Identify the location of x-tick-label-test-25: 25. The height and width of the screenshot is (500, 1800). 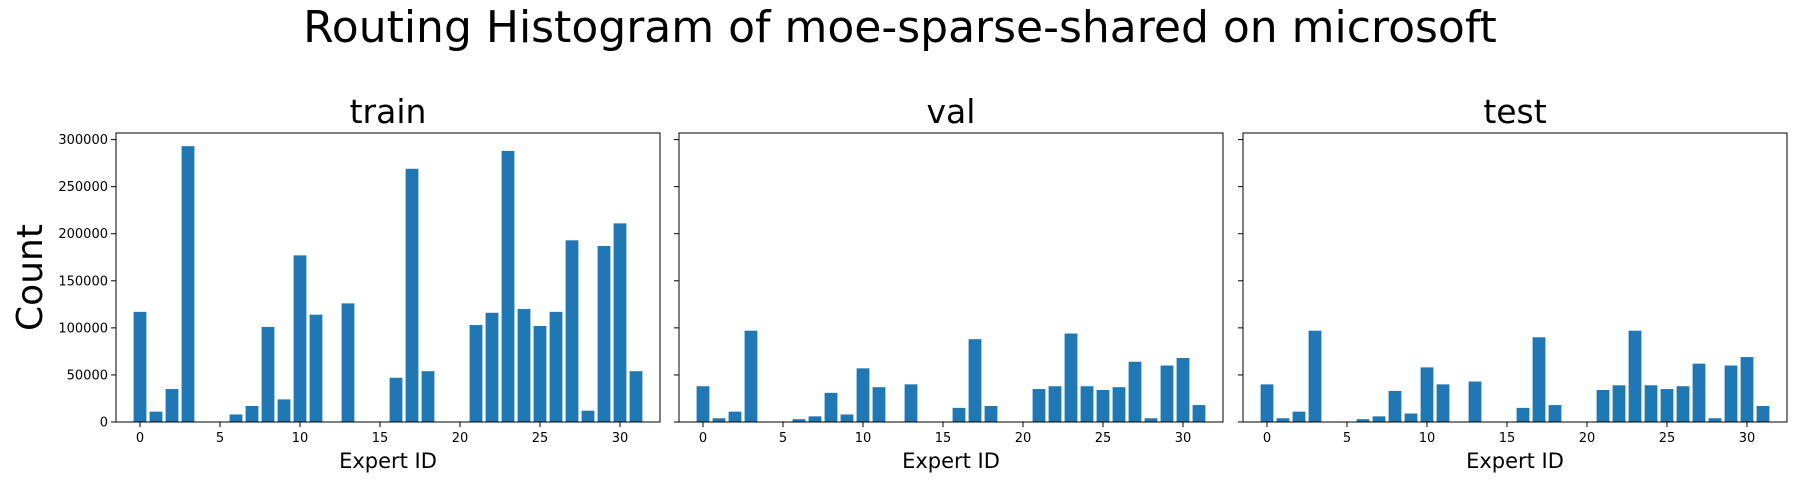
(1667, 438).